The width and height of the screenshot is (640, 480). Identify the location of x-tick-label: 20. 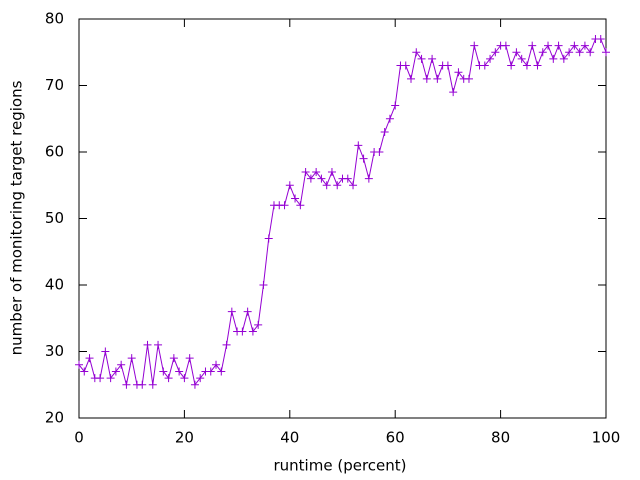
(184, 438).